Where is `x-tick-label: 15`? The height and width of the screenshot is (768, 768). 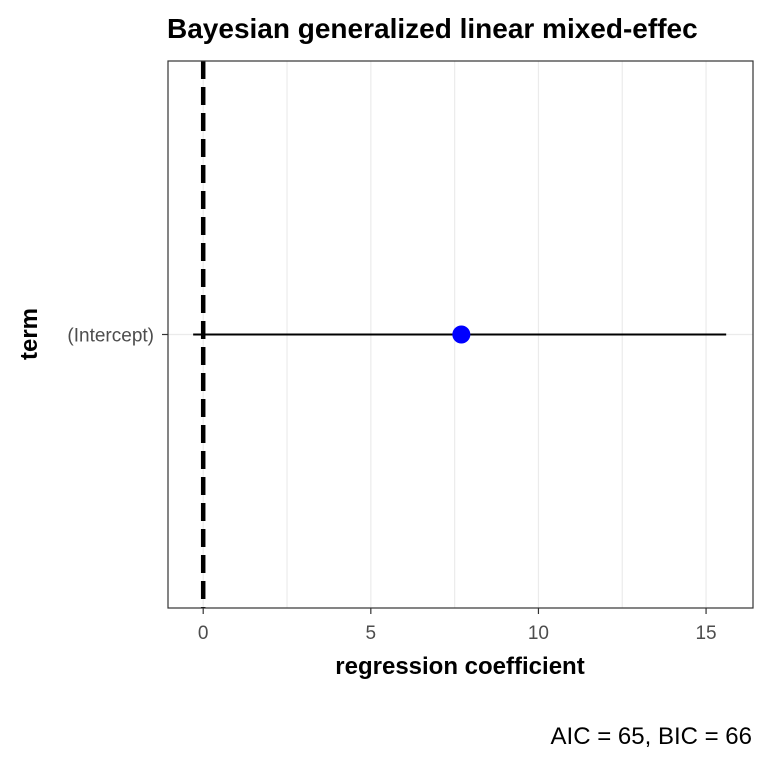 x-tick-label: 15 is located at coordinates (705, 633).